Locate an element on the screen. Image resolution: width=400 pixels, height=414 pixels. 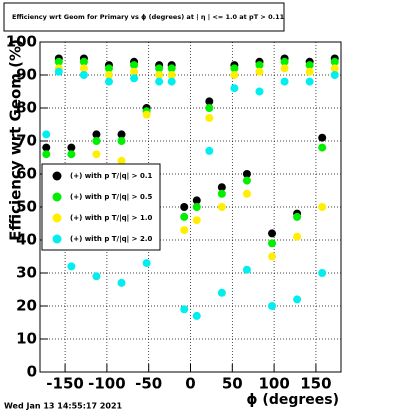
y-tick-label: 20 is located at coordinates (26, 306).